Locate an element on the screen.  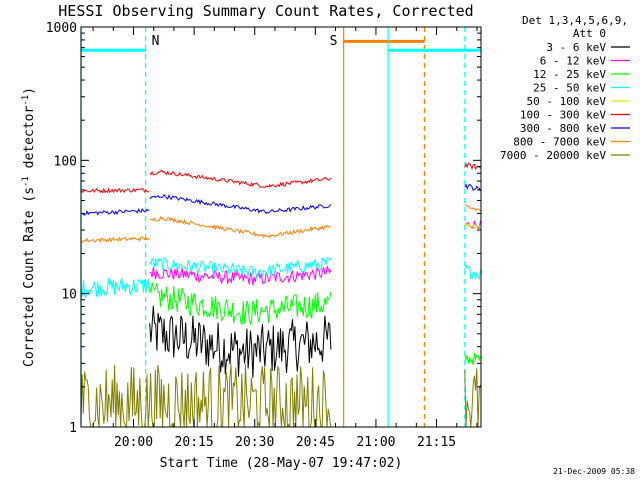
annotation-label-S: S is located at coordinates (334, 41).